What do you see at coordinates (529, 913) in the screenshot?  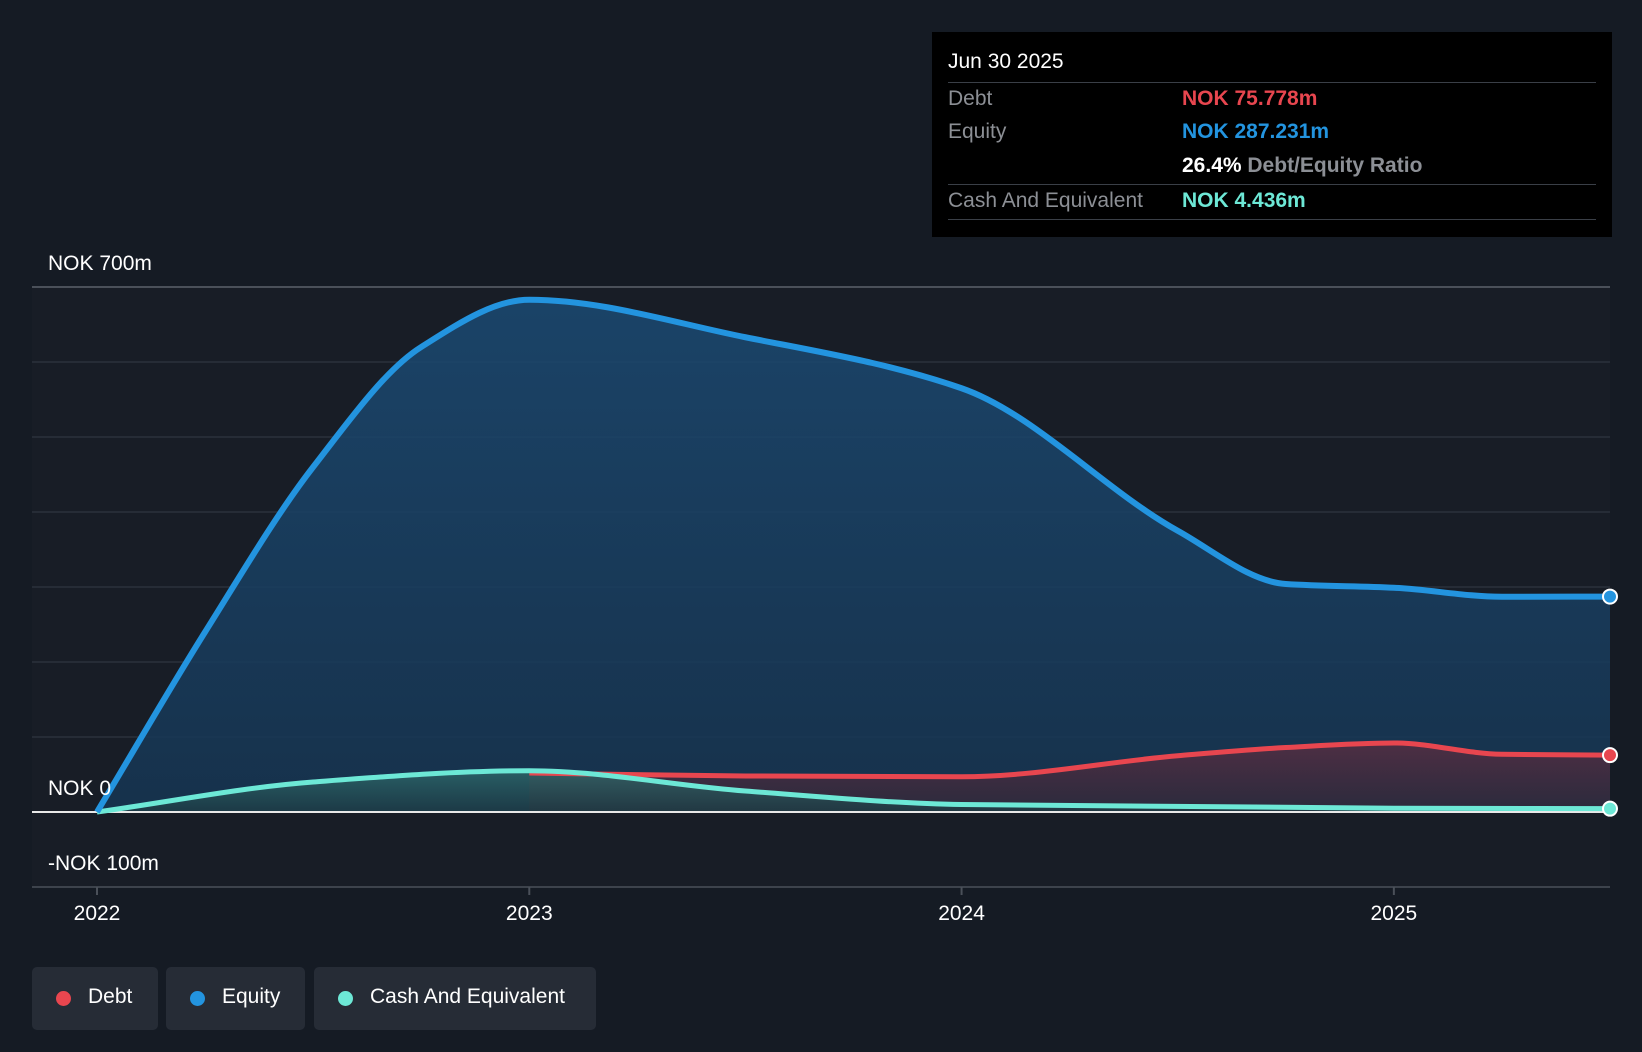 I see `x-tick-label-2023: 2023` at bounding box center [529, 913].